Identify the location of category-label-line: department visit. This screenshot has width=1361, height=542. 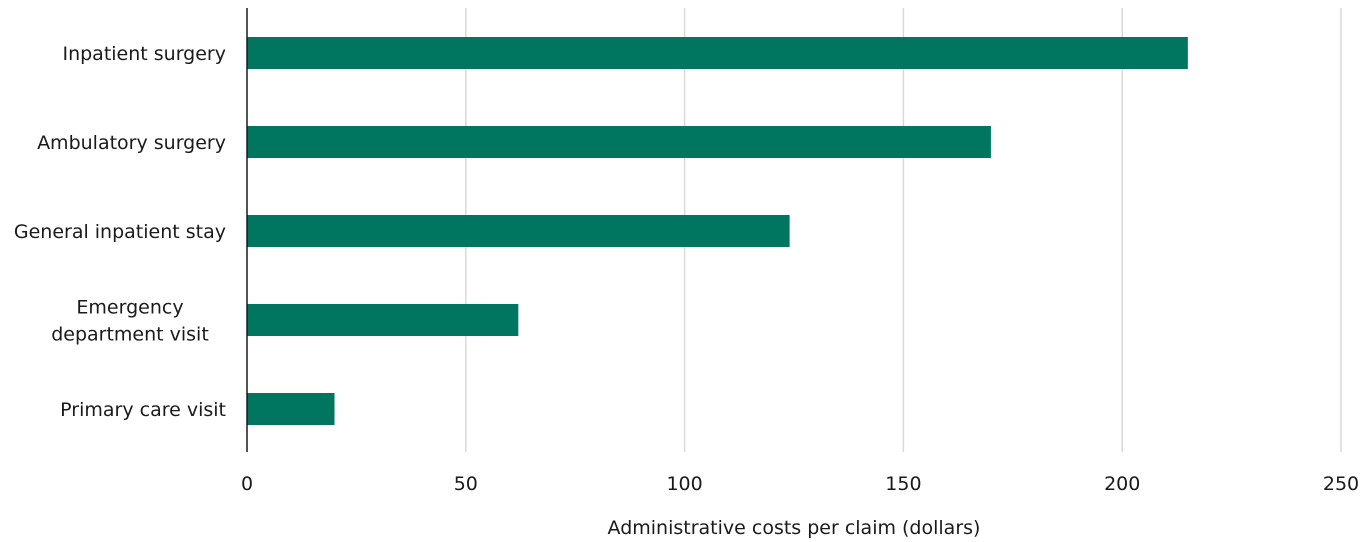
(130, 335).